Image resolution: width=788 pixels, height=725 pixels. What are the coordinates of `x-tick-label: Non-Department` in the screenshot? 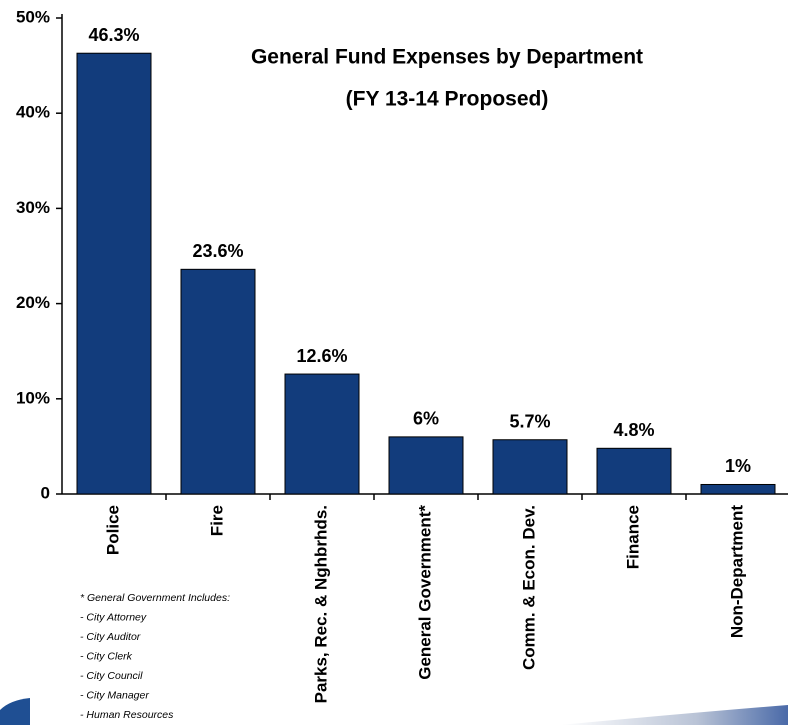 It's located at (736, 572).